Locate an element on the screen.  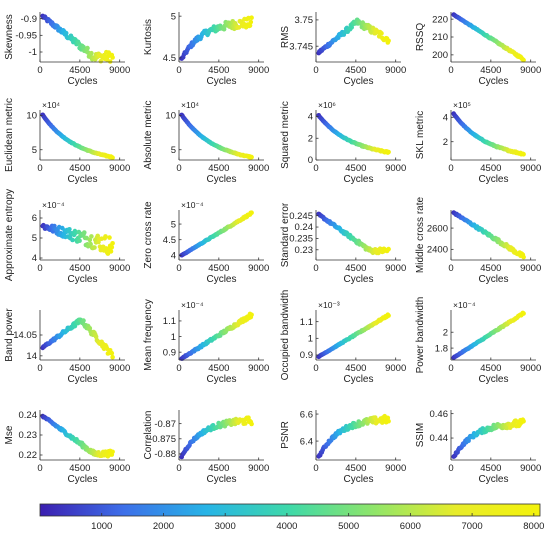
y-axis-label: Absolute metric is located at coordinates (148, 135).